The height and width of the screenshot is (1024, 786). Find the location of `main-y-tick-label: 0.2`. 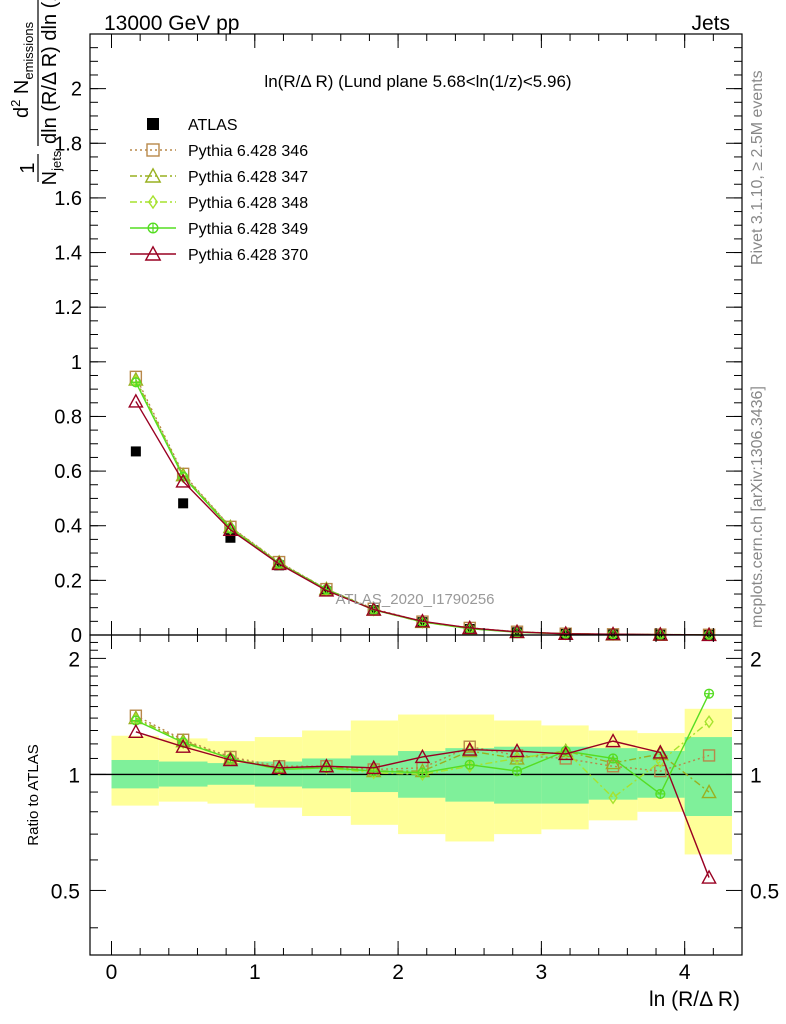

main-y-tick-label: 0.2 is located at coordinates (68, 581).